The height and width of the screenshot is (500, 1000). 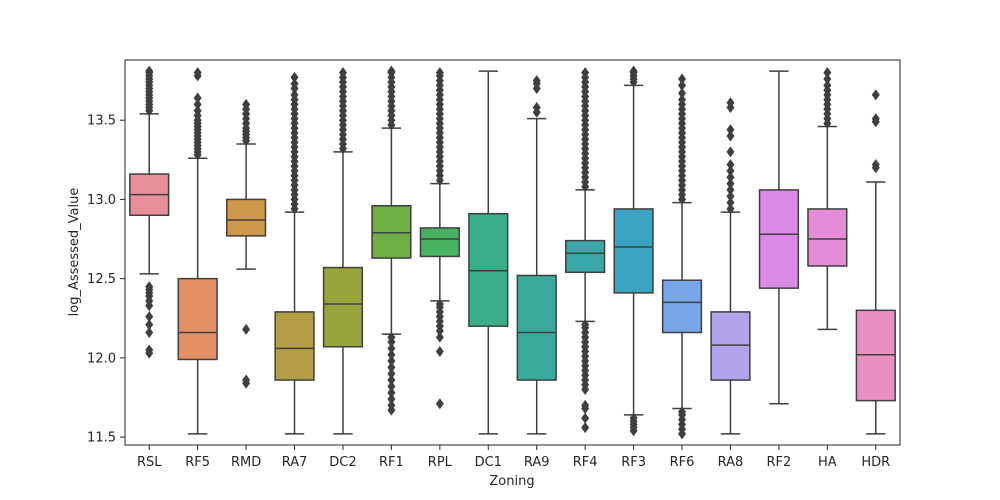 I want to click on x-tick-label: RPL, so click(x=440, y=462).